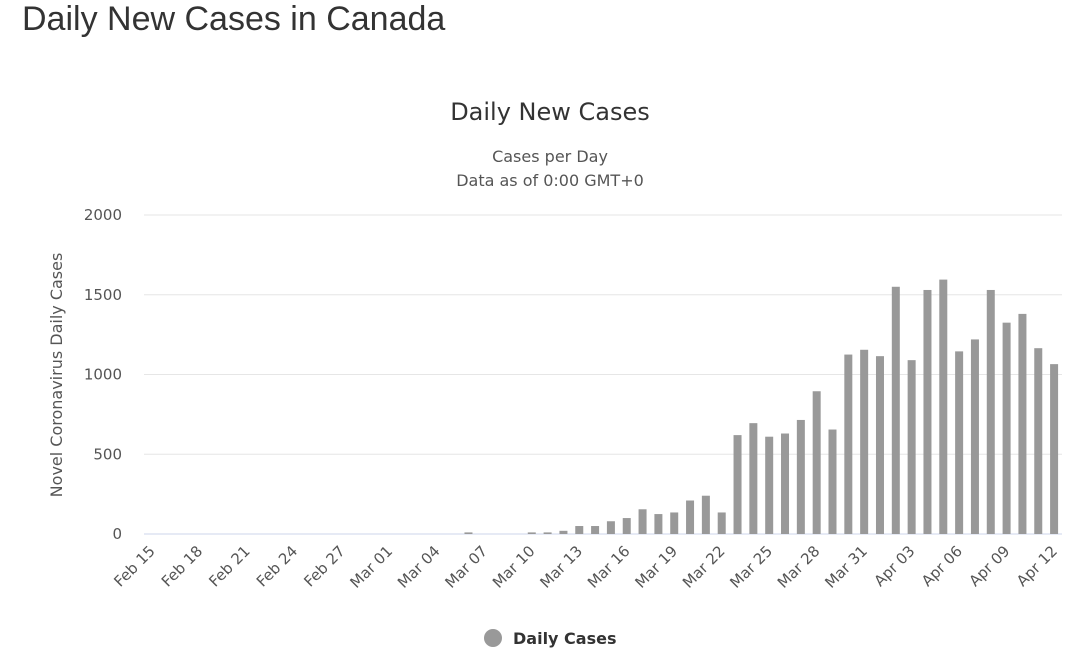 The image size is (1070, 662). Describe the element at coordinates (277, 566) in the screenshot. I see `x-tick-label: Feb 24` at that location.